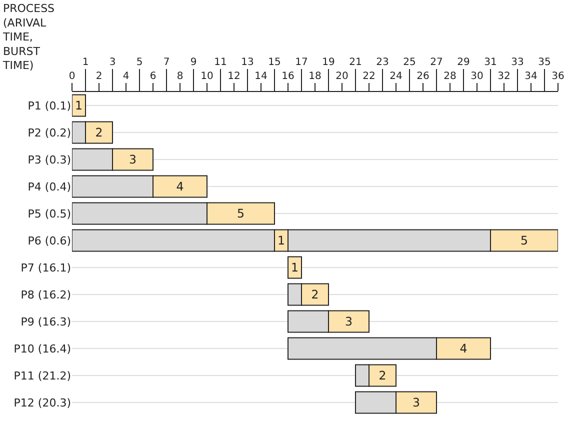 The image size is (572, 424). I want to click on y-tick-label: P11 (21.2), so click(42, 375).